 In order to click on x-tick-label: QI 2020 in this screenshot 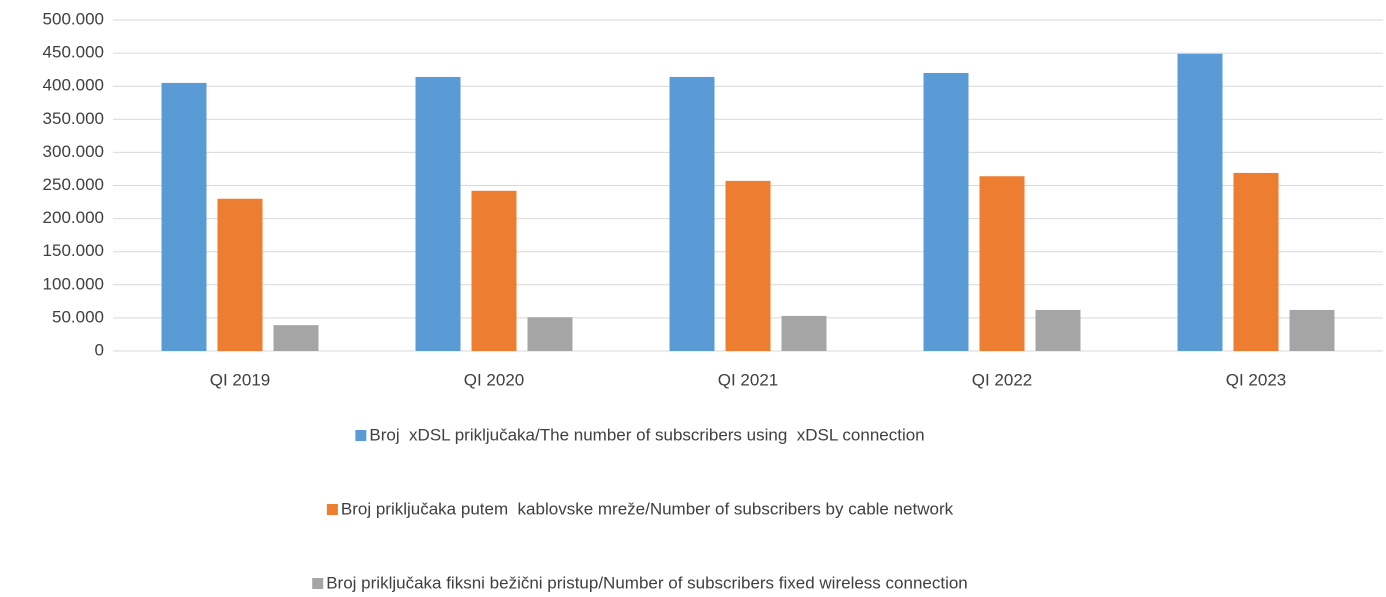, I will do `click(494, 379)`.